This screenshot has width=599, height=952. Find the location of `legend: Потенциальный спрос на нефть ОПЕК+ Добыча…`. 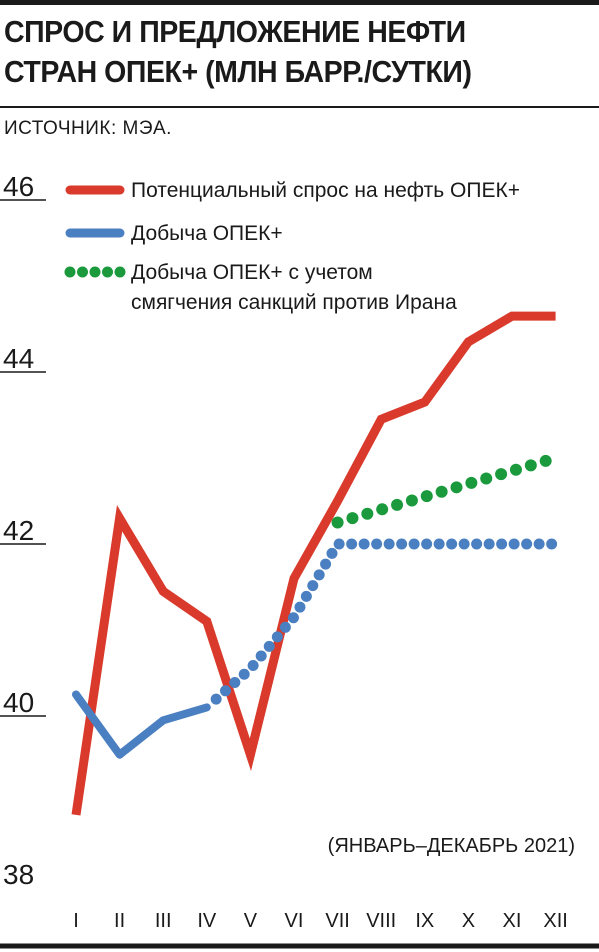

legend: Потенциальный спрос на нефть ОПЕК+ Добыча… is located at coordinates (292, 246).